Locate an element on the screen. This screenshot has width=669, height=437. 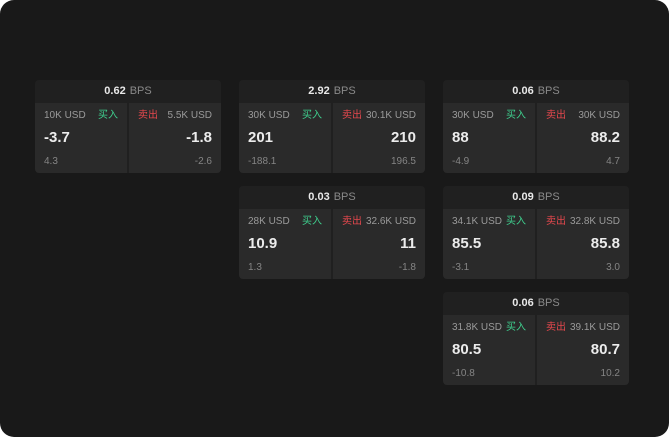
ask-size: 32.8K USD is located at coordinates (594, 221).